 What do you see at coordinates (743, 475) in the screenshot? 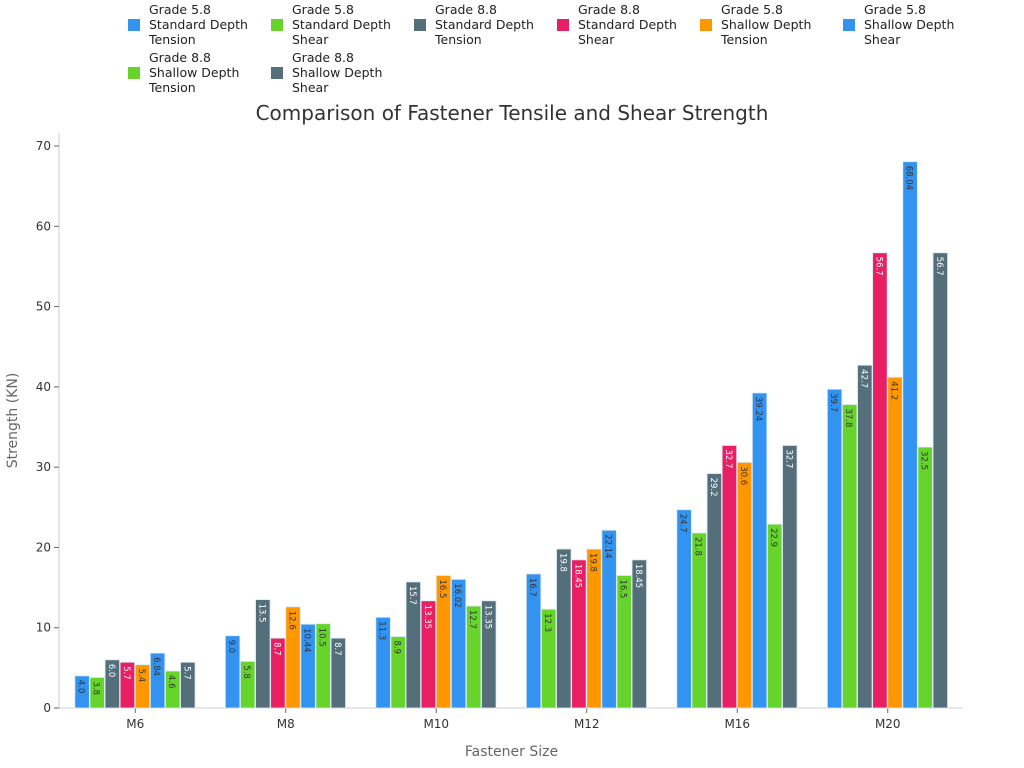
I see `data-label: 30.6` at bounding box center [743, 475].